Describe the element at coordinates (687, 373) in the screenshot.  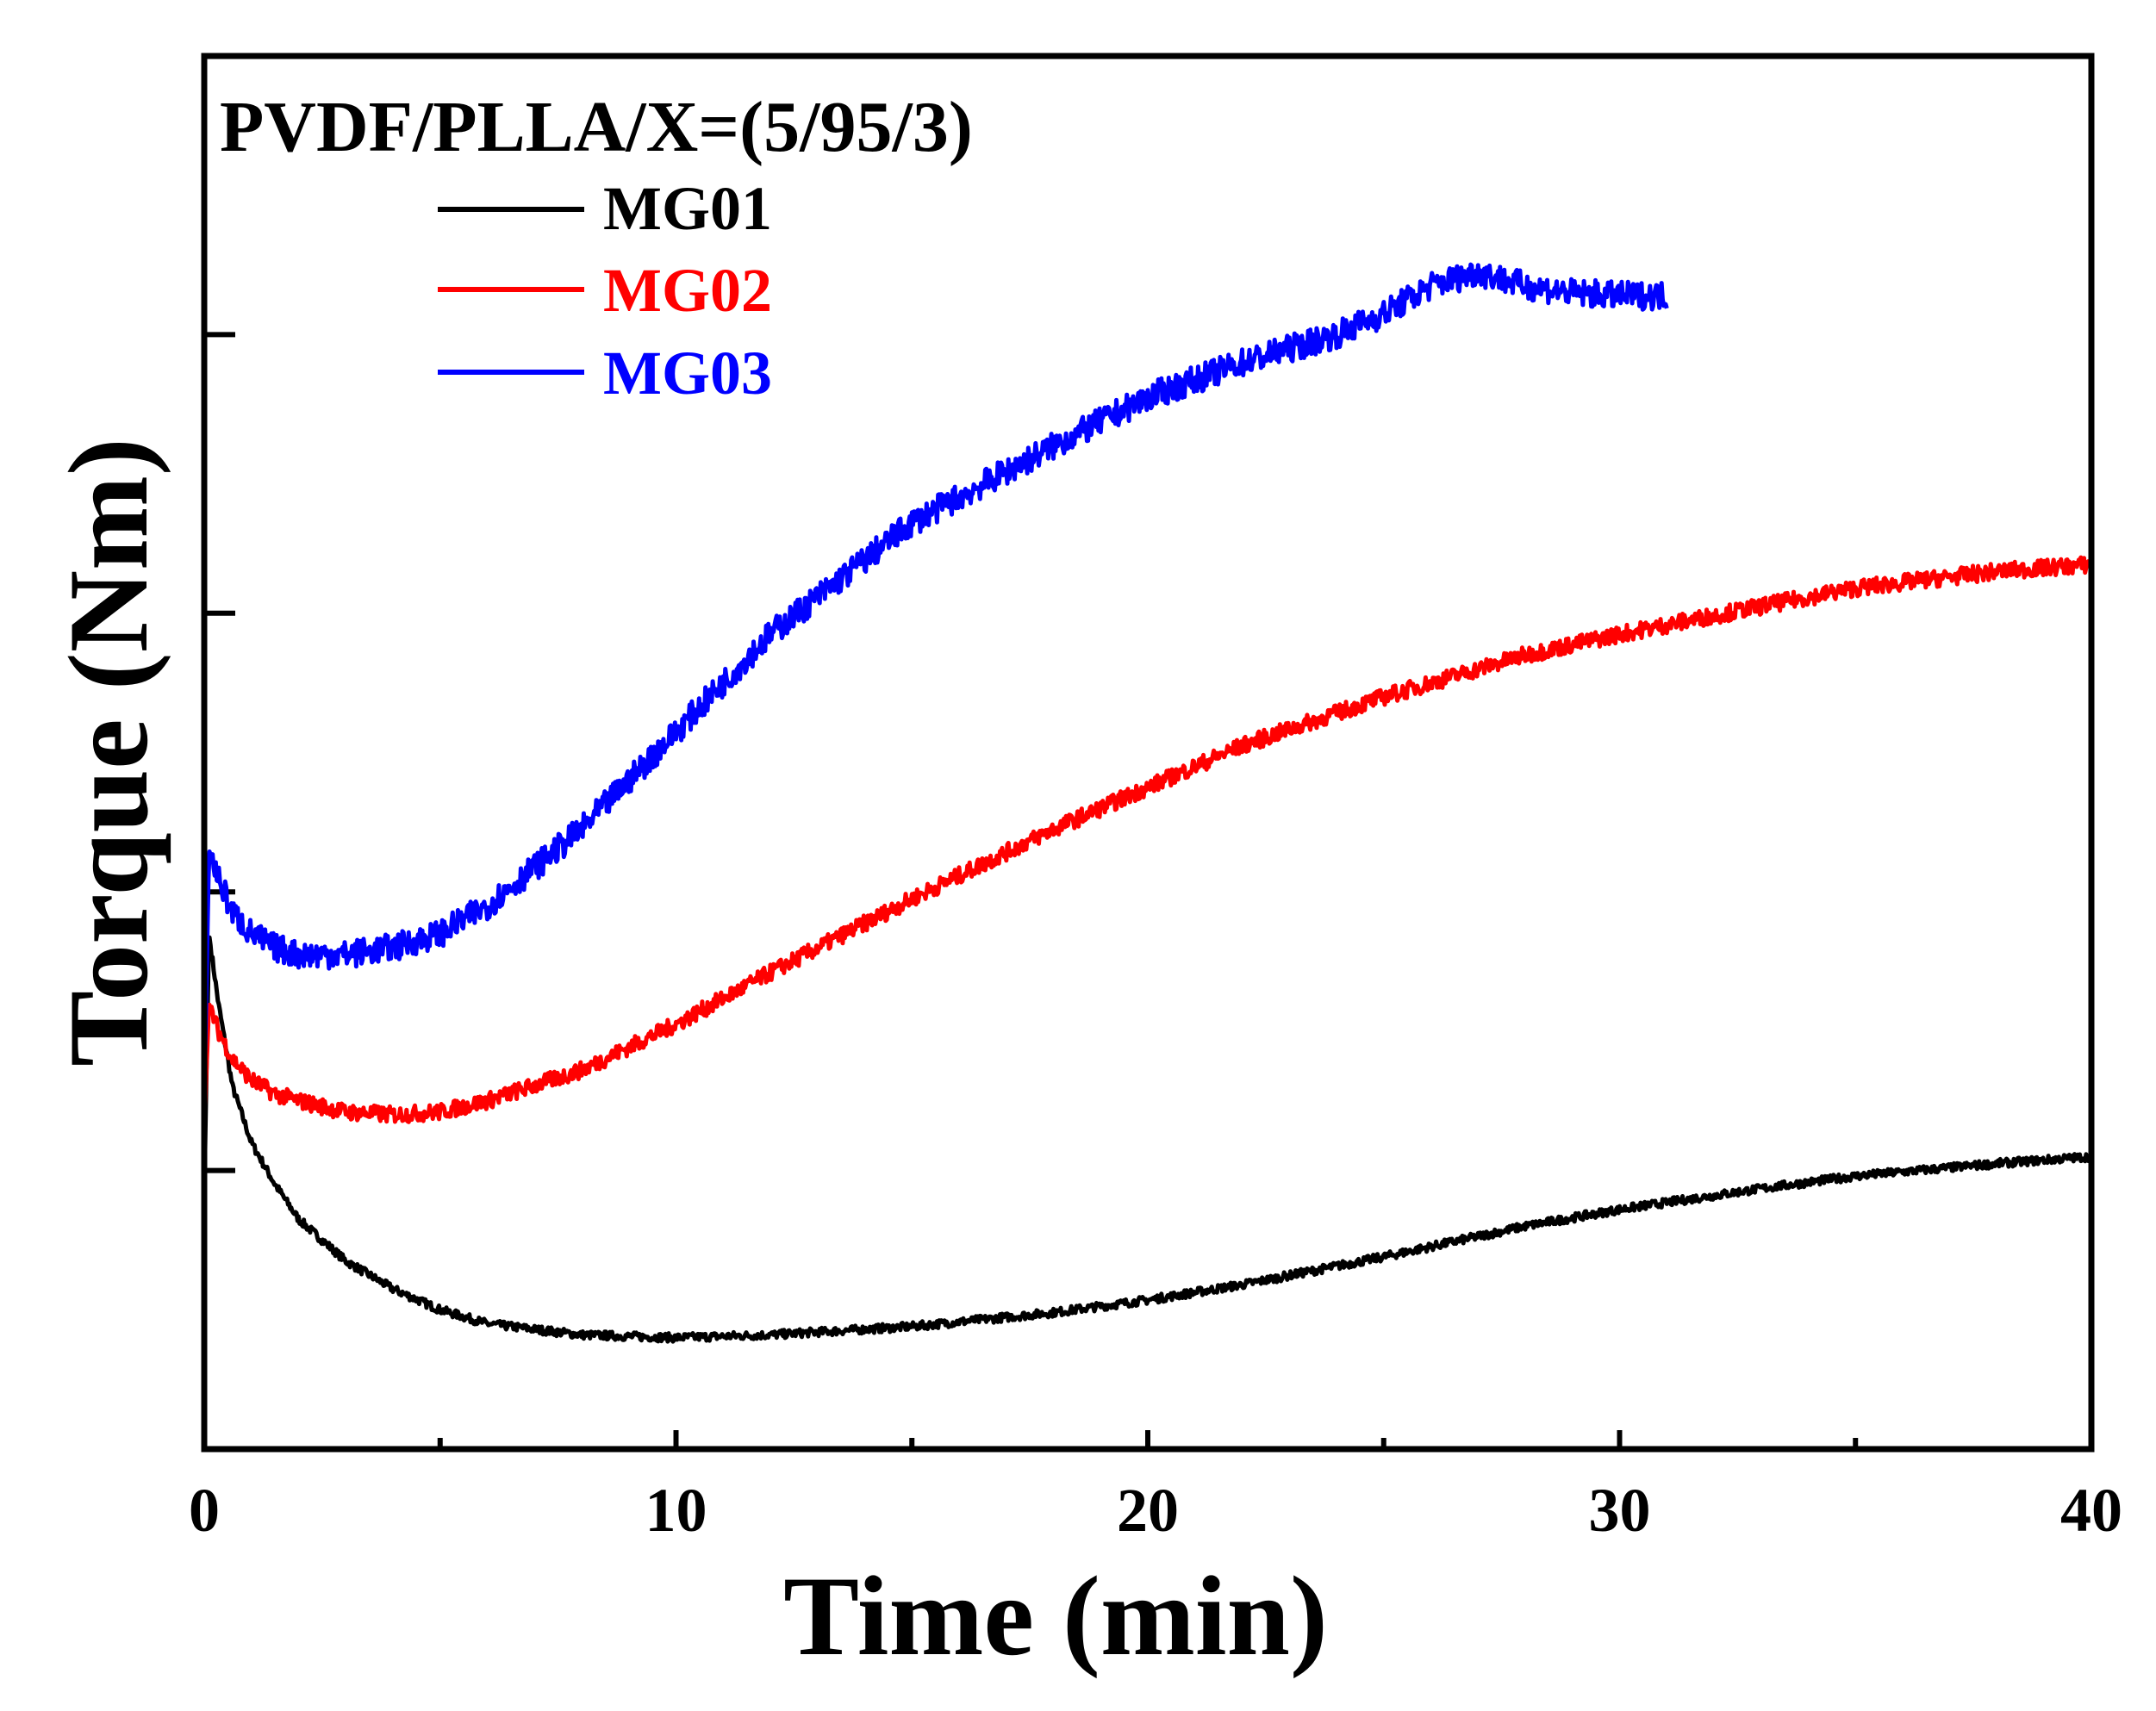
I see `legend-label-mg03: MG03` at that location.